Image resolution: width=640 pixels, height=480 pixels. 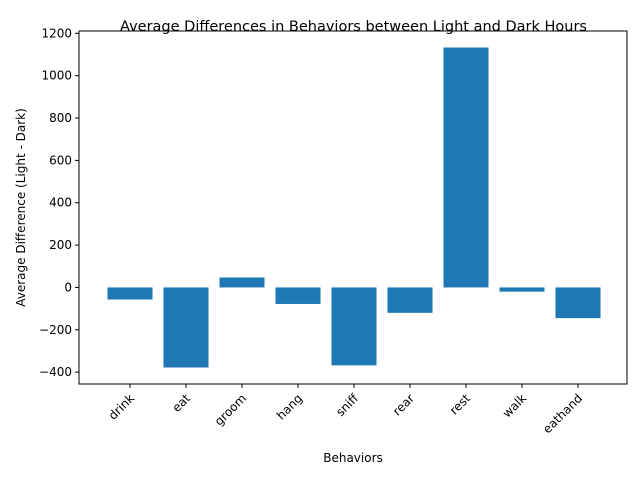 What do you see at coordinates (242, 282) in the screenshot?
I see `bar-groom` at bounding box center [242, 282].